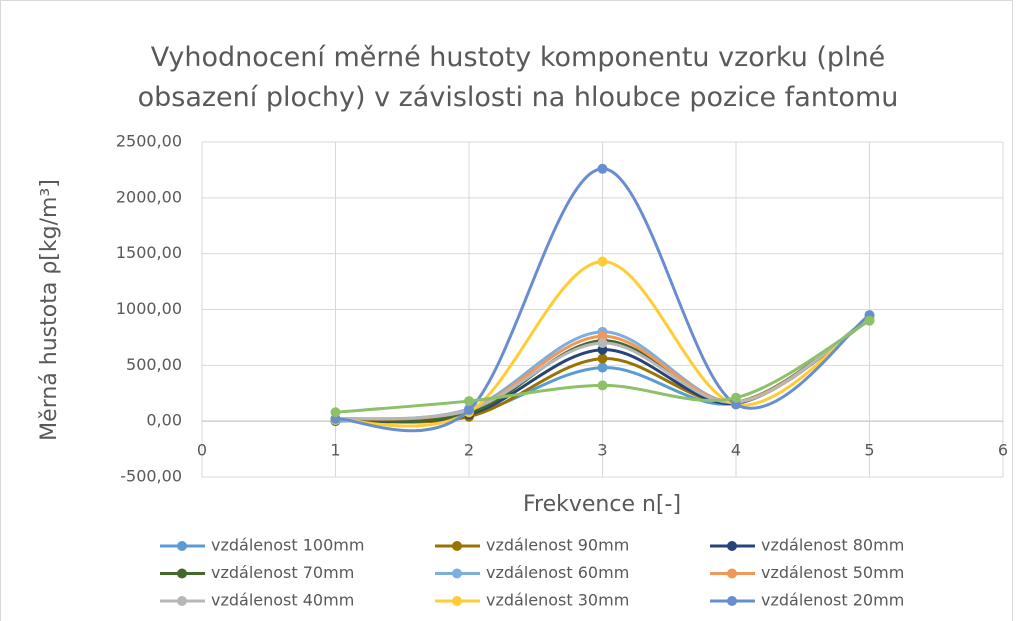 Image resolution: width=1036 pixels, height=621 pixels. What do you see at coordinates (154, 364) in the screenshot?
I see `y-tick-label: 500,00` at bounding box center [154, 364].